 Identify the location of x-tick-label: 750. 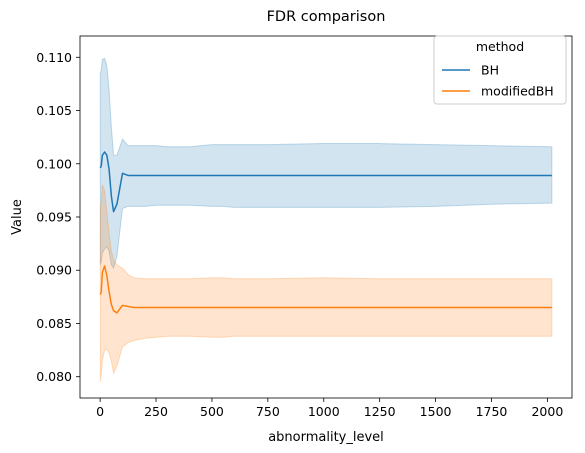
(268, 411).